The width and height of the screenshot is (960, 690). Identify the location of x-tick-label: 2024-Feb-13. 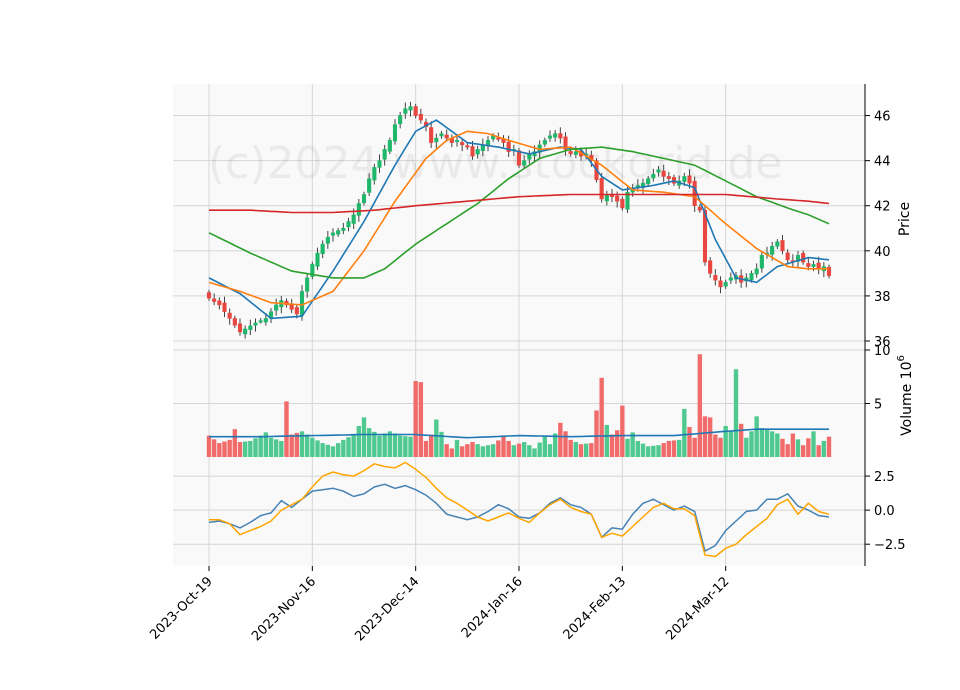
(595, 608).